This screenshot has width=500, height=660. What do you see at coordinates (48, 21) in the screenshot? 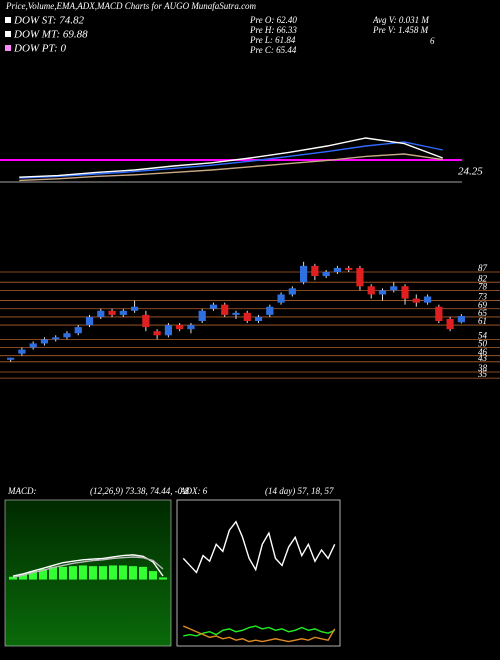
I see `legend-entry: DOW ST: 74.82` at bounding box center [48, 21].